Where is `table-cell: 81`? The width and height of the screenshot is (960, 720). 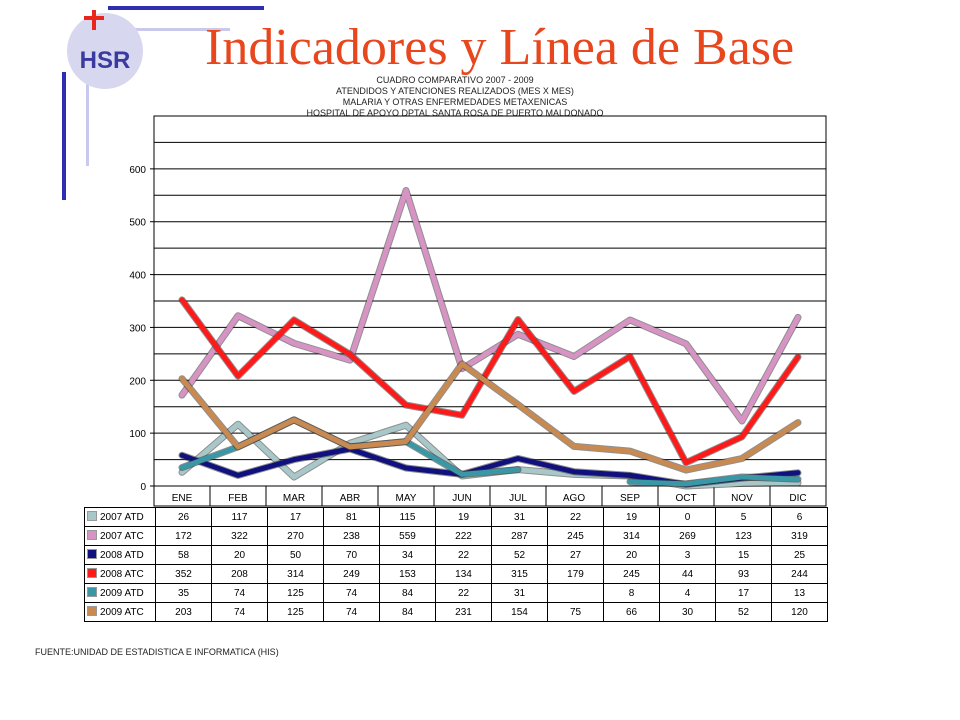 table-cell: 81 is located at coordinates (351, 517).